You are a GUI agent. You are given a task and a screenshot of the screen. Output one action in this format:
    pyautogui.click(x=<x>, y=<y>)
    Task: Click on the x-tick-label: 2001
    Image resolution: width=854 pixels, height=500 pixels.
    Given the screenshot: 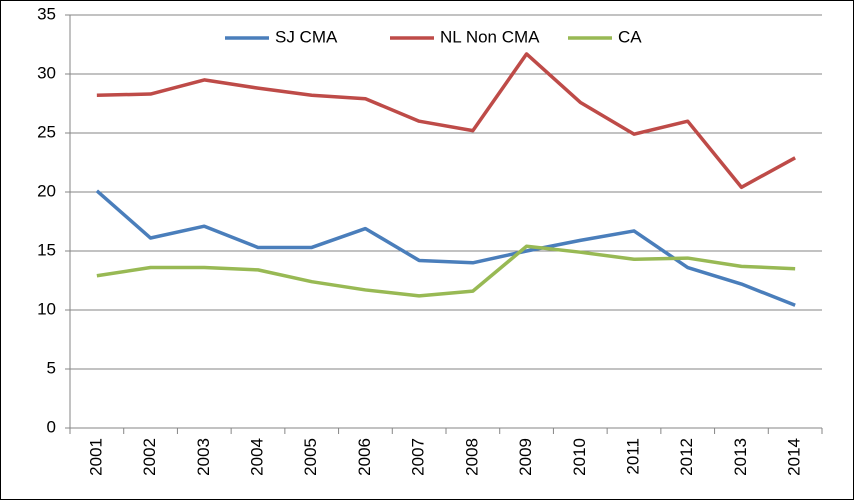 What is the action you would take?
    pyautogui.click(x=95, y=457)
    